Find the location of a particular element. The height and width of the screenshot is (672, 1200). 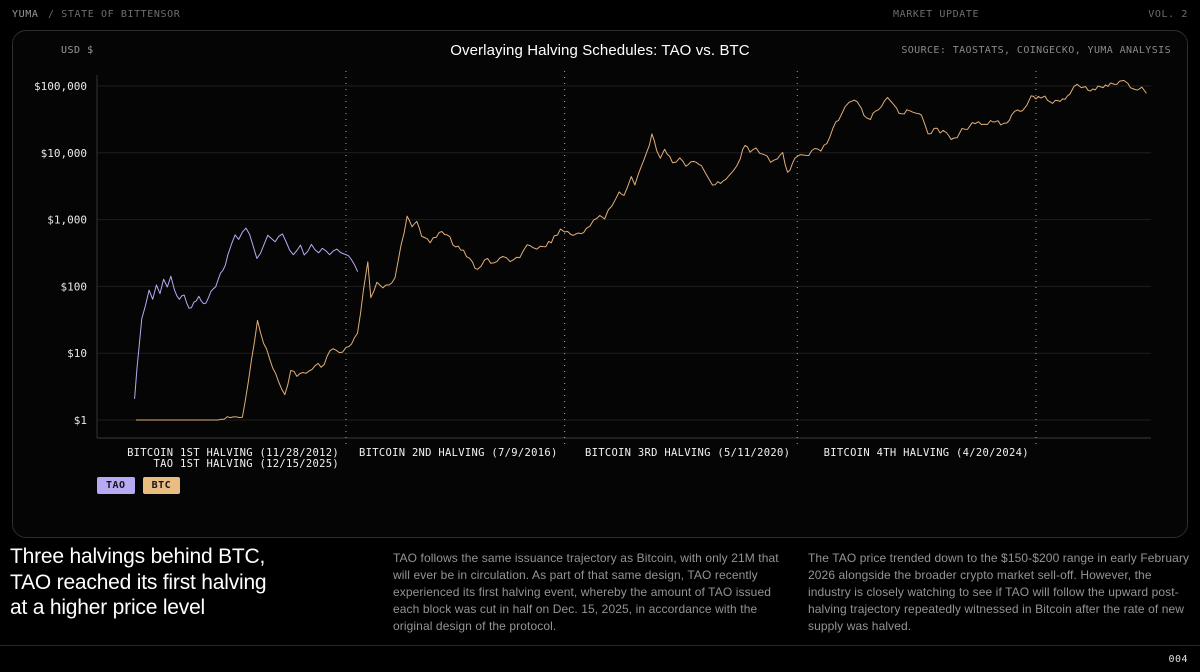

volume-label: VOL. 2 is located at coordinates (1168, 14).